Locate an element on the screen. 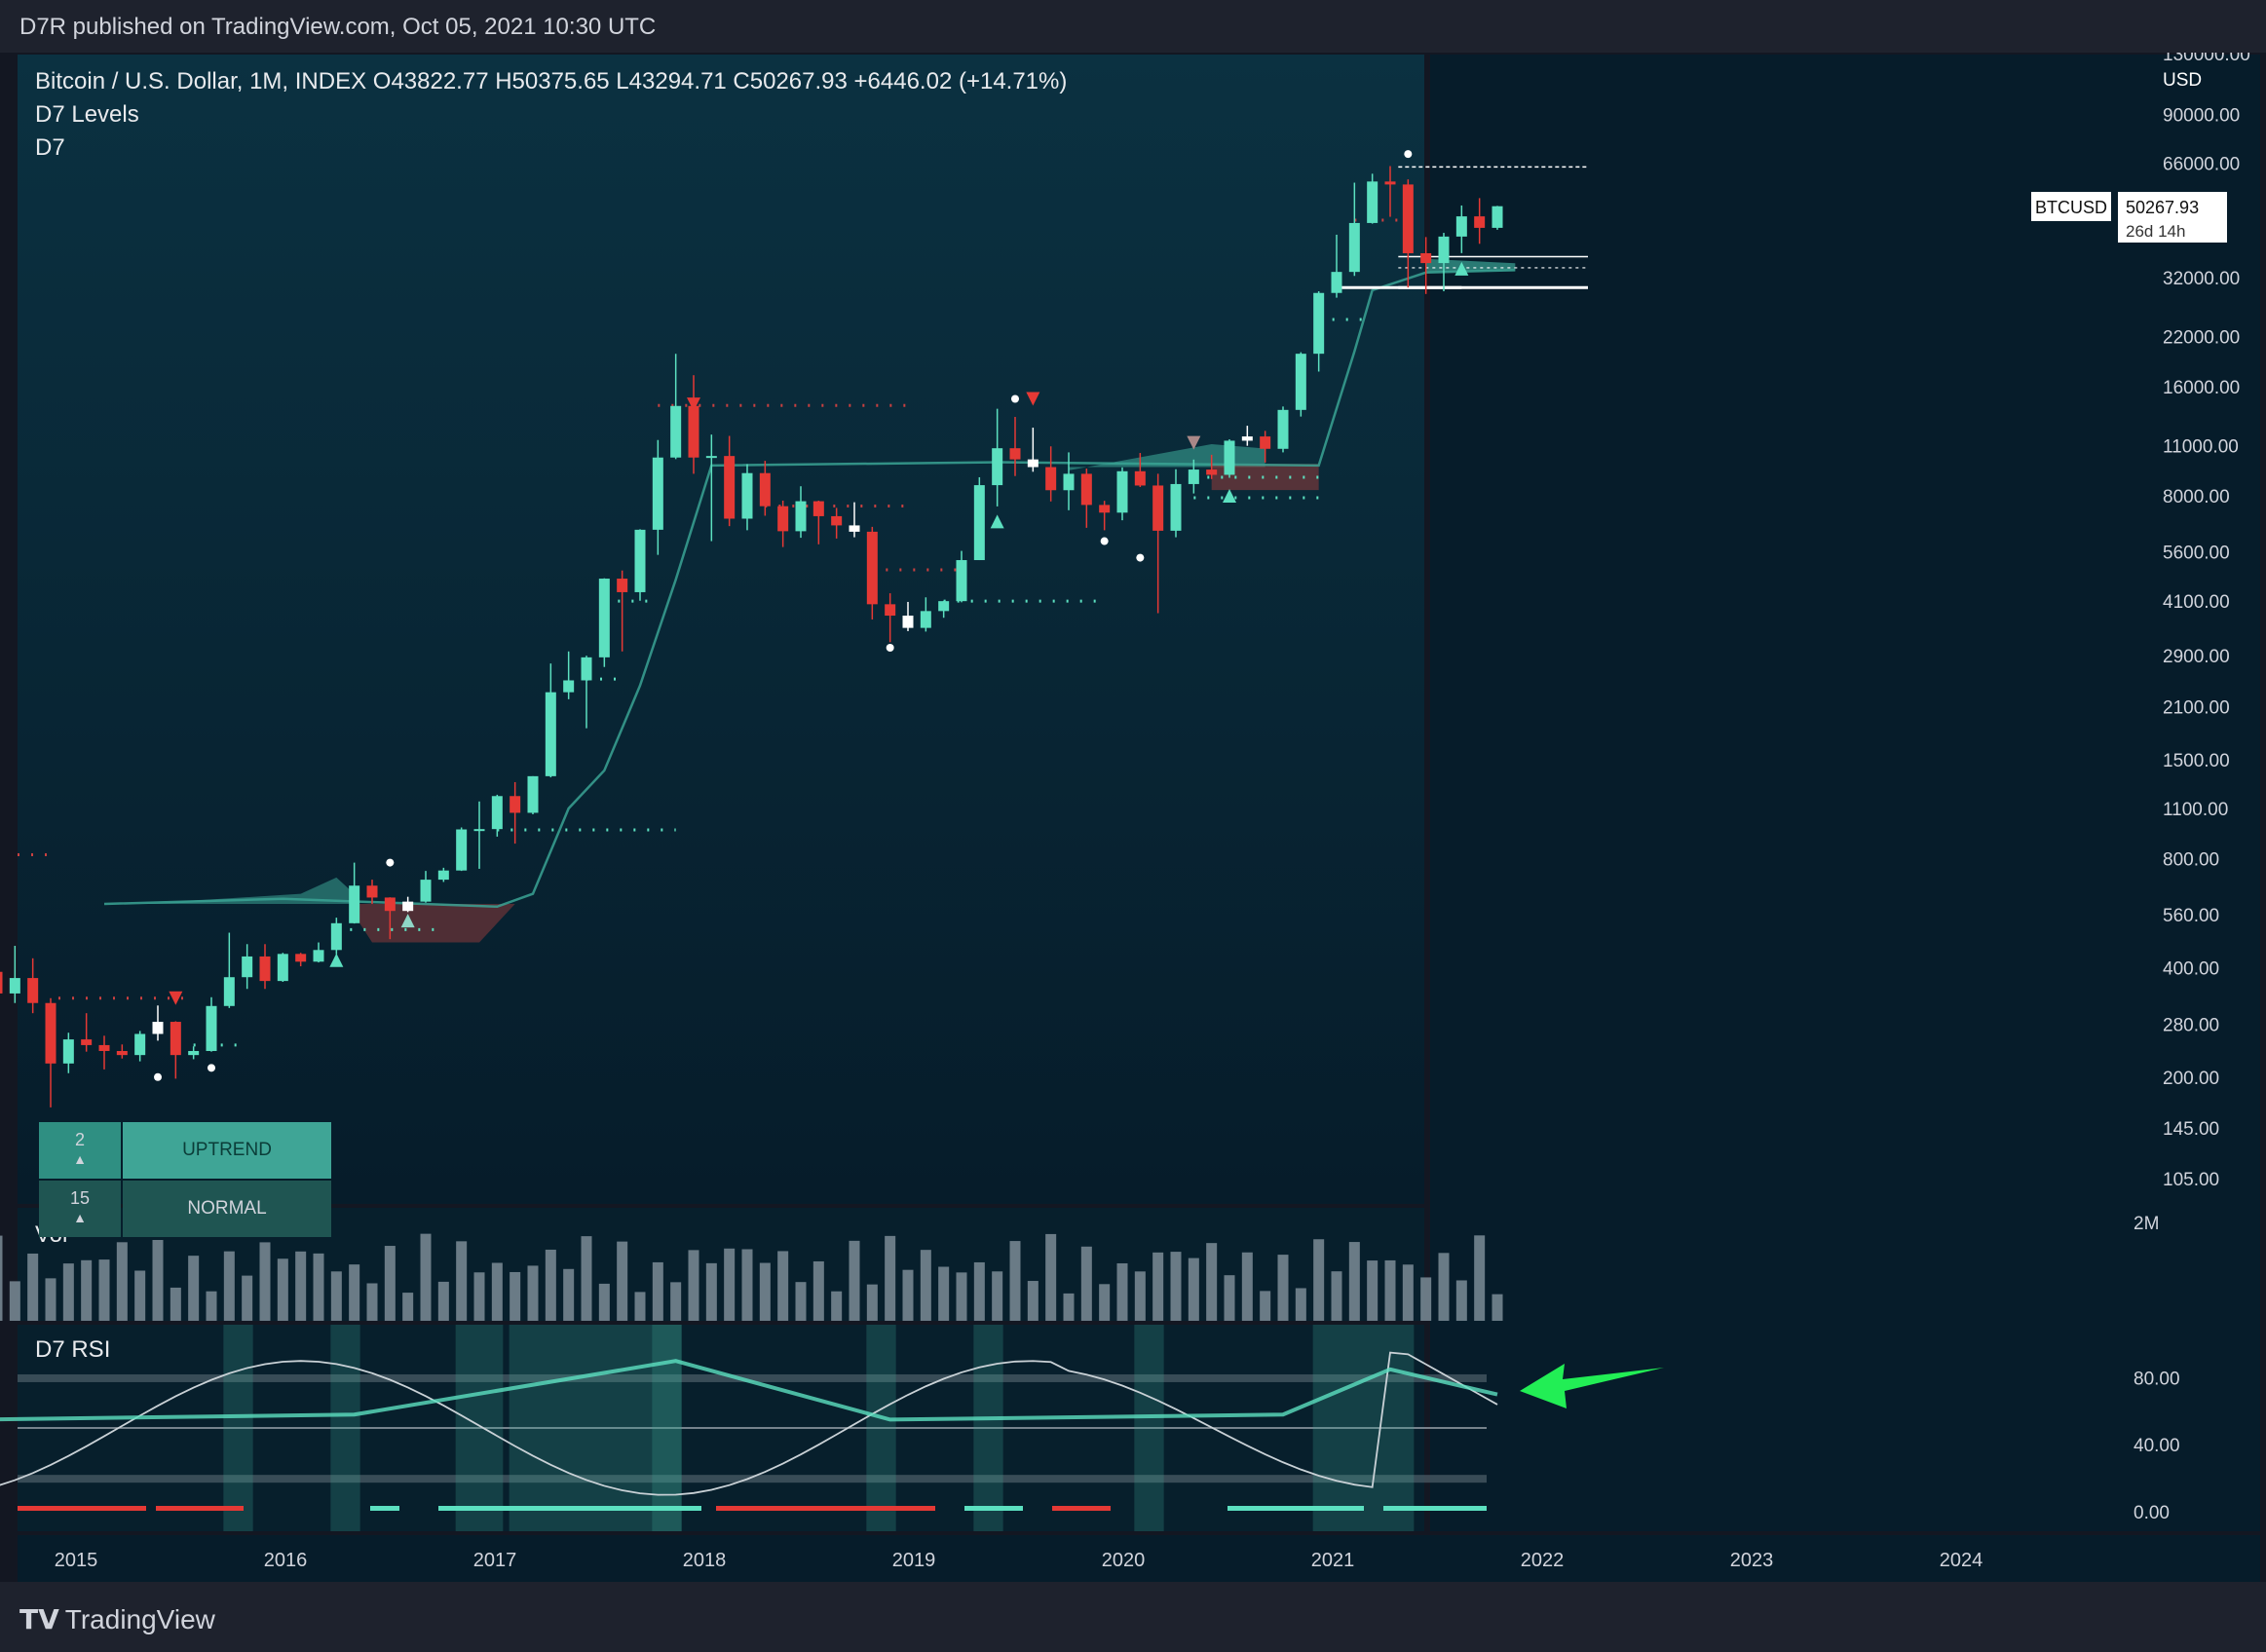 The width and height of the screenshot is (2266, 1652). indicator-legend-d7: D7 is located at coordinates (50, 148).